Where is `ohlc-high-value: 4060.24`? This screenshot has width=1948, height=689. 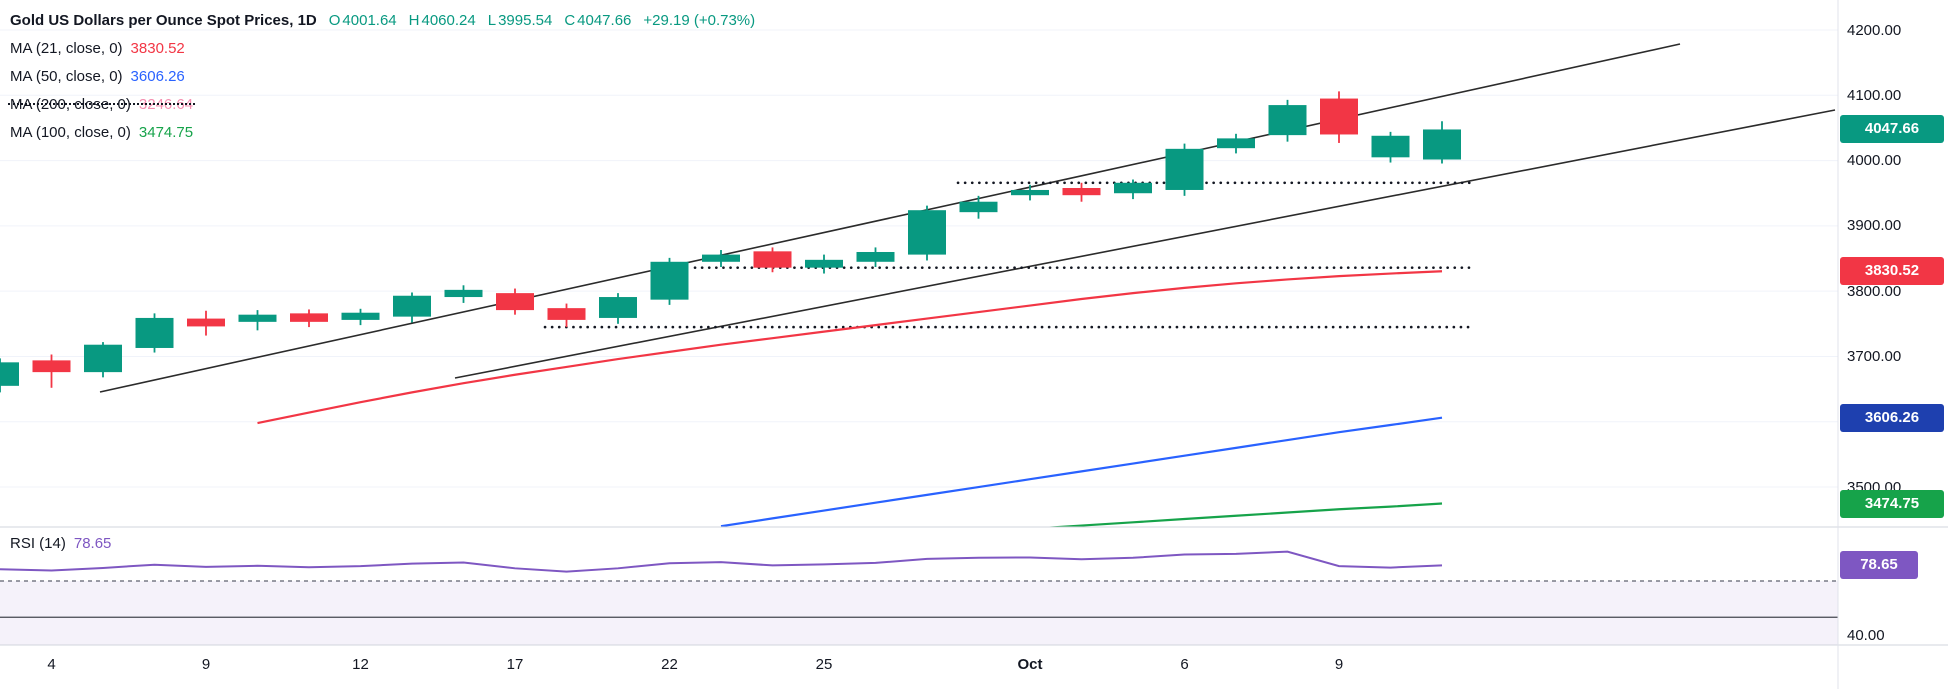 ohlc-high-value: 4060.24 is located at coordinates (448, 20).